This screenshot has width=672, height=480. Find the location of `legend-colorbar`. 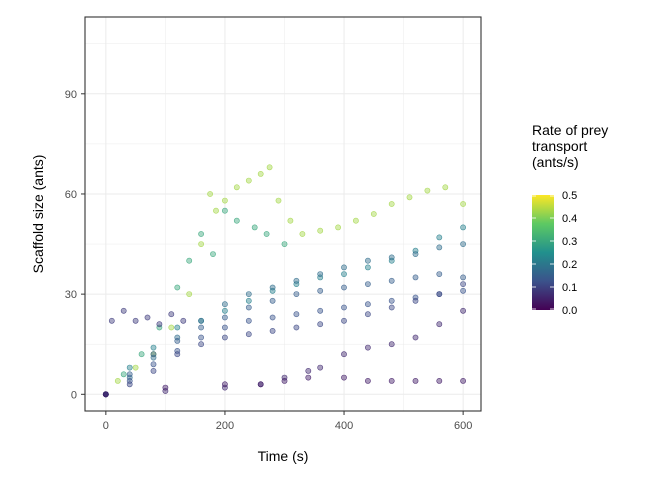

legend-colorbar is located at coordinates (543, 252).